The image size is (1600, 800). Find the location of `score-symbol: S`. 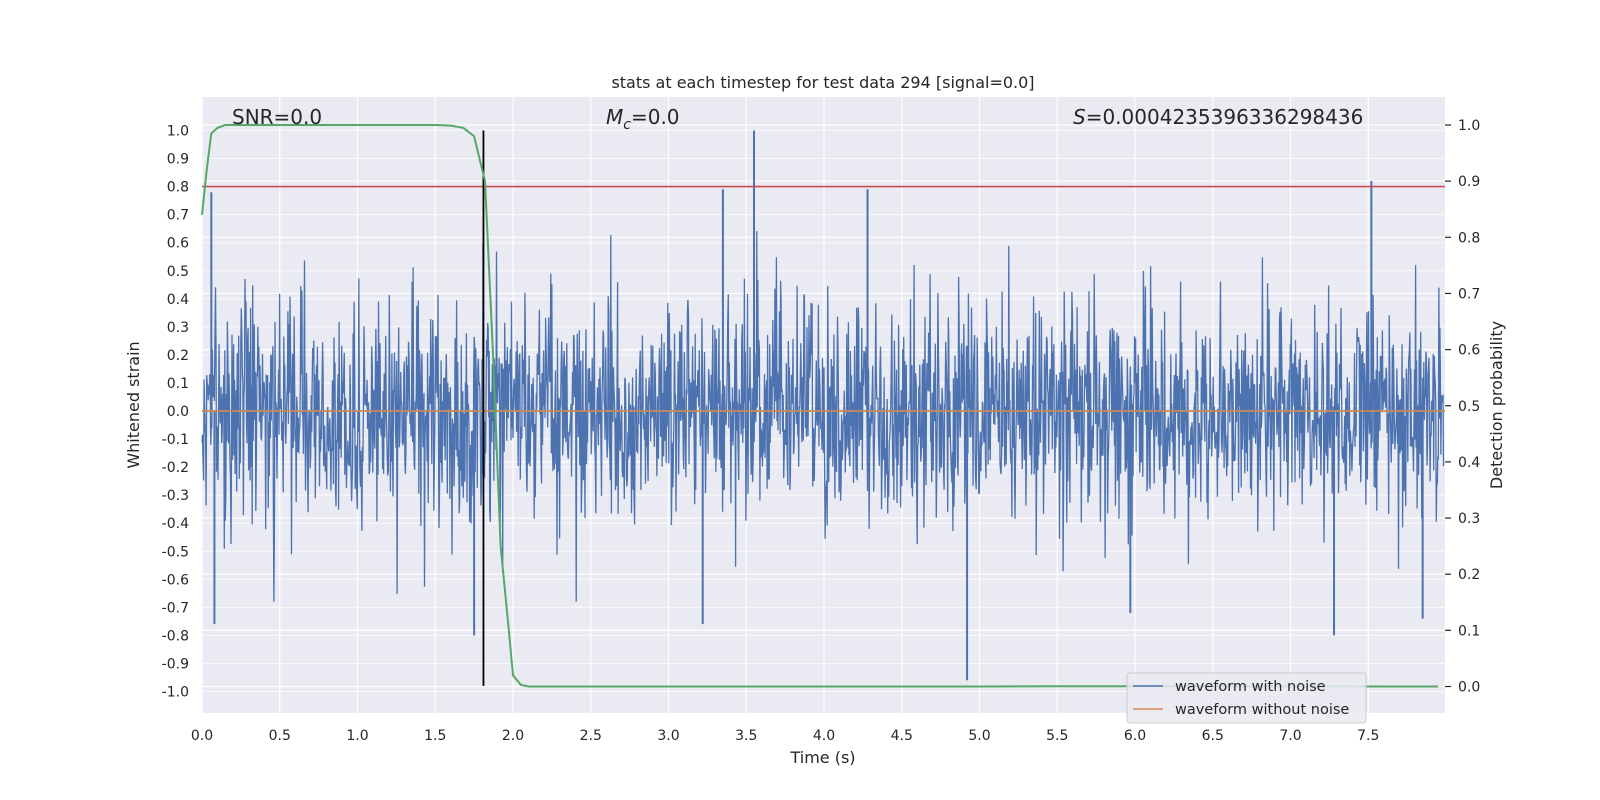

score-symbol: S is located at coordinates (1079, 117).